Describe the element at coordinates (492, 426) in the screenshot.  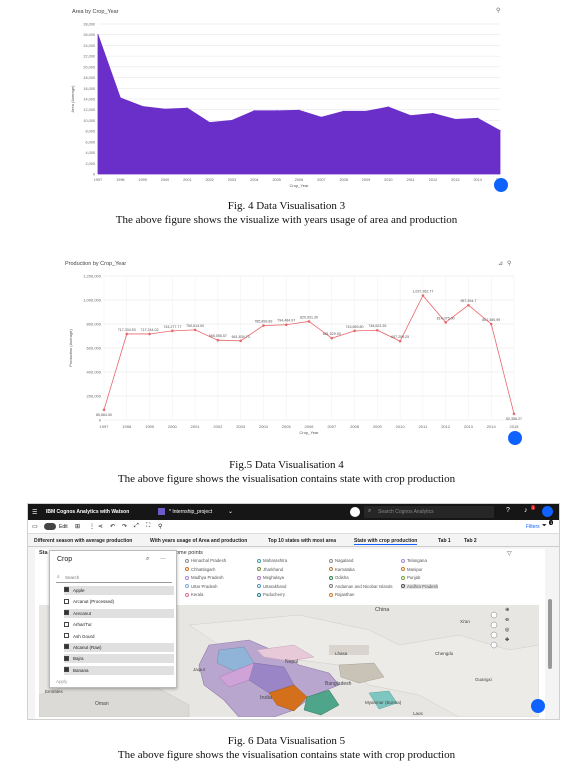
I see `x-tick-label: 2014` at that location.